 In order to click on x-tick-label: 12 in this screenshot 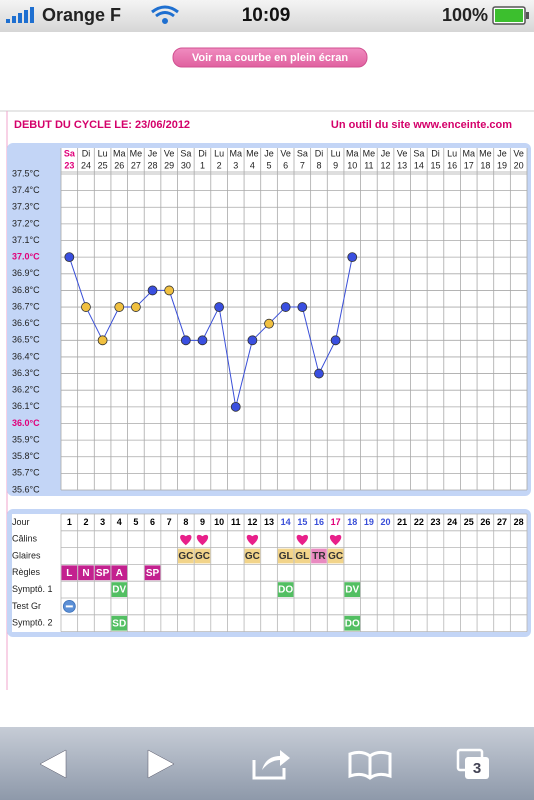, I will do `click(386, 165)`.